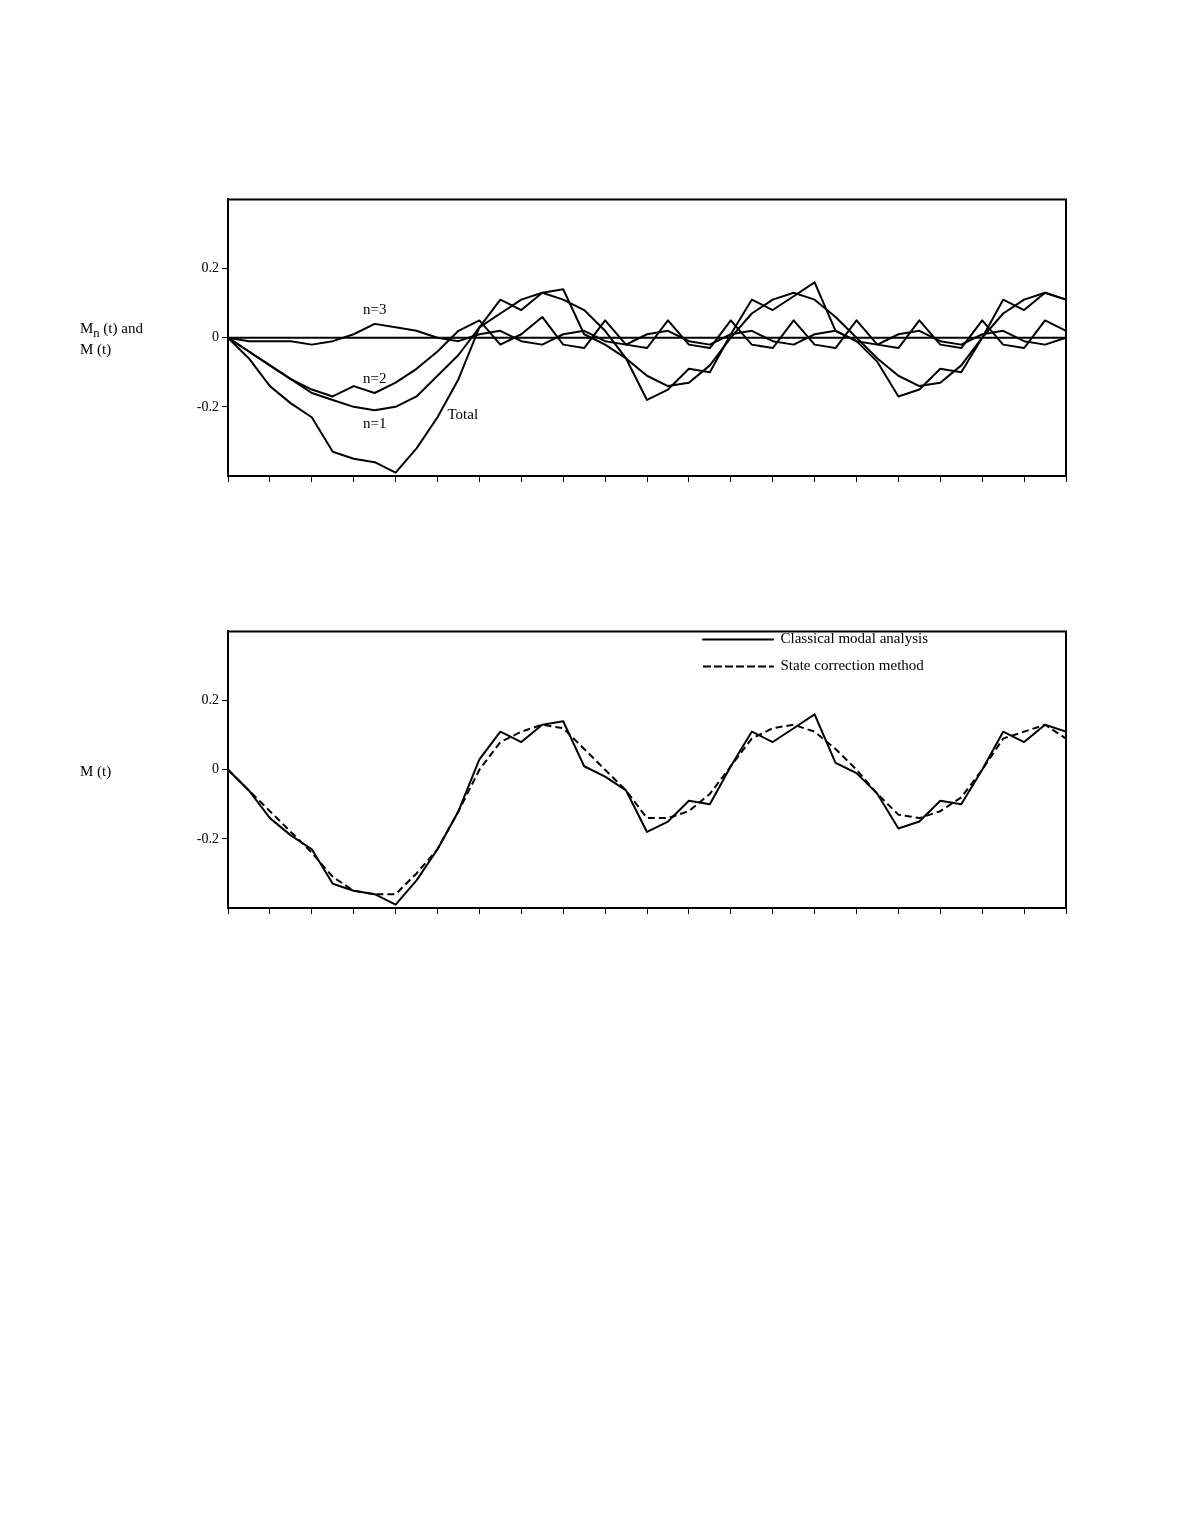 The width and height of the screenshot is (1180, 1527). Describe the element at coordinates (463, 414) in the screenshot. I see `series-label: Total` at that location.